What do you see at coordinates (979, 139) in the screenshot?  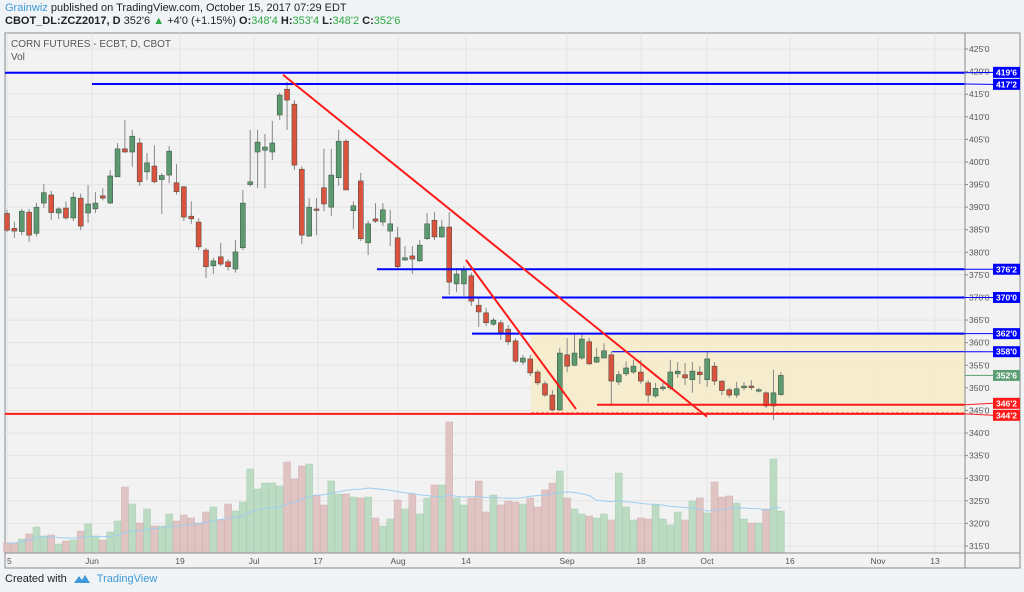 I see `price-tick-label: 405'0` at bounding box center [979, 139].